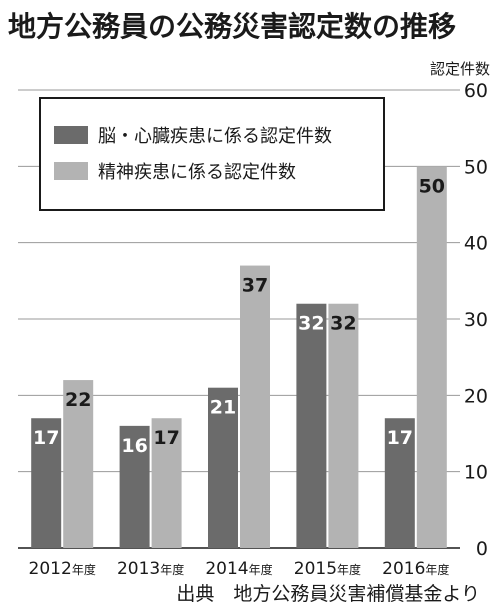 This screenshot has height=614, width=500. Describe the element at coordinates (482, 549) in the screenshot. I see `y-tick-label: 0` at that location.